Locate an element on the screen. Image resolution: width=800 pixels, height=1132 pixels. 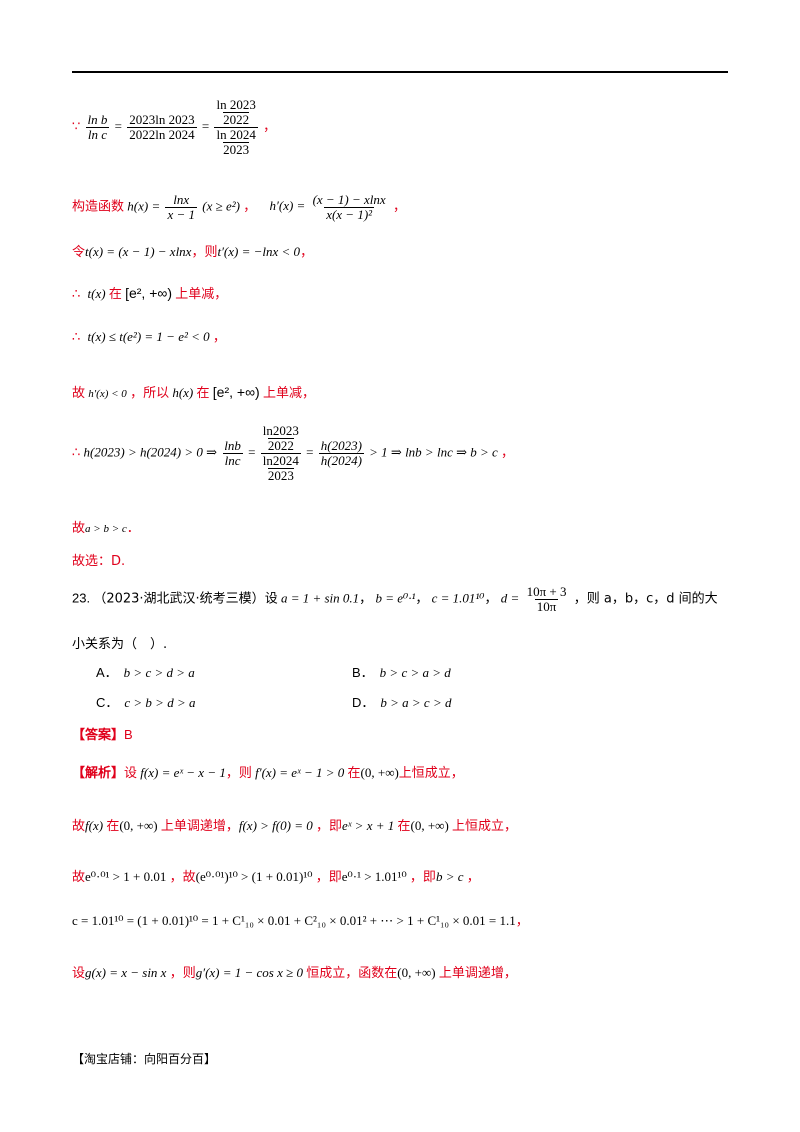
compound-fraction-2: ln2023 2022 ln2024 2023 is located at coordinates (280, 453).